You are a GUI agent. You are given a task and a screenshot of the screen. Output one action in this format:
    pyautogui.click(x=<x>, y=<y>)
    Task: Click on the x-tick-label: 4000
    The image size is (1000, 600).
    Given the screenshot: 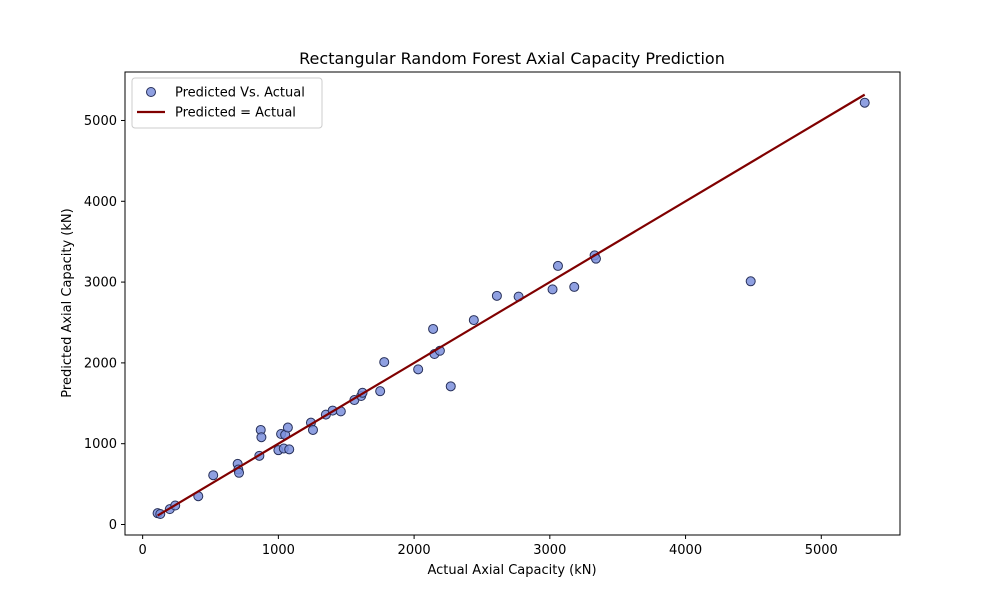 What is the action you would take?
    pyautogui.click(x=685, y=550)
    